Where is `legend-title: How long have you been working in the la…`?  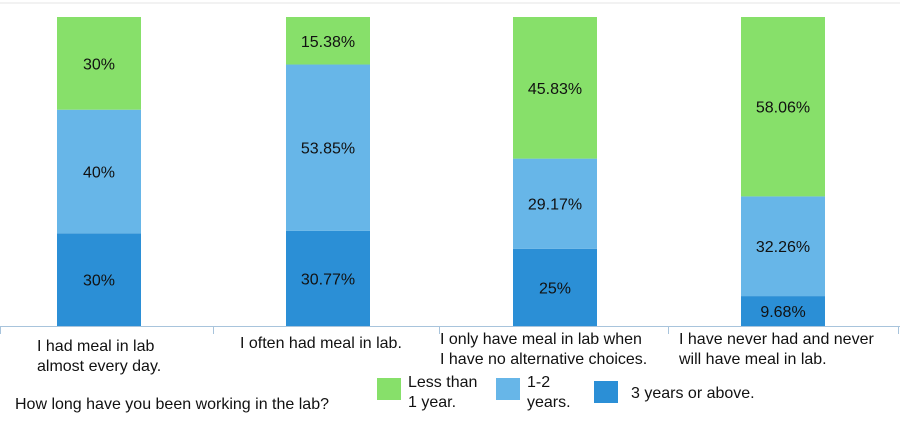
legend-title: How long have you been working in the la… is located at coordinates (172, 404).